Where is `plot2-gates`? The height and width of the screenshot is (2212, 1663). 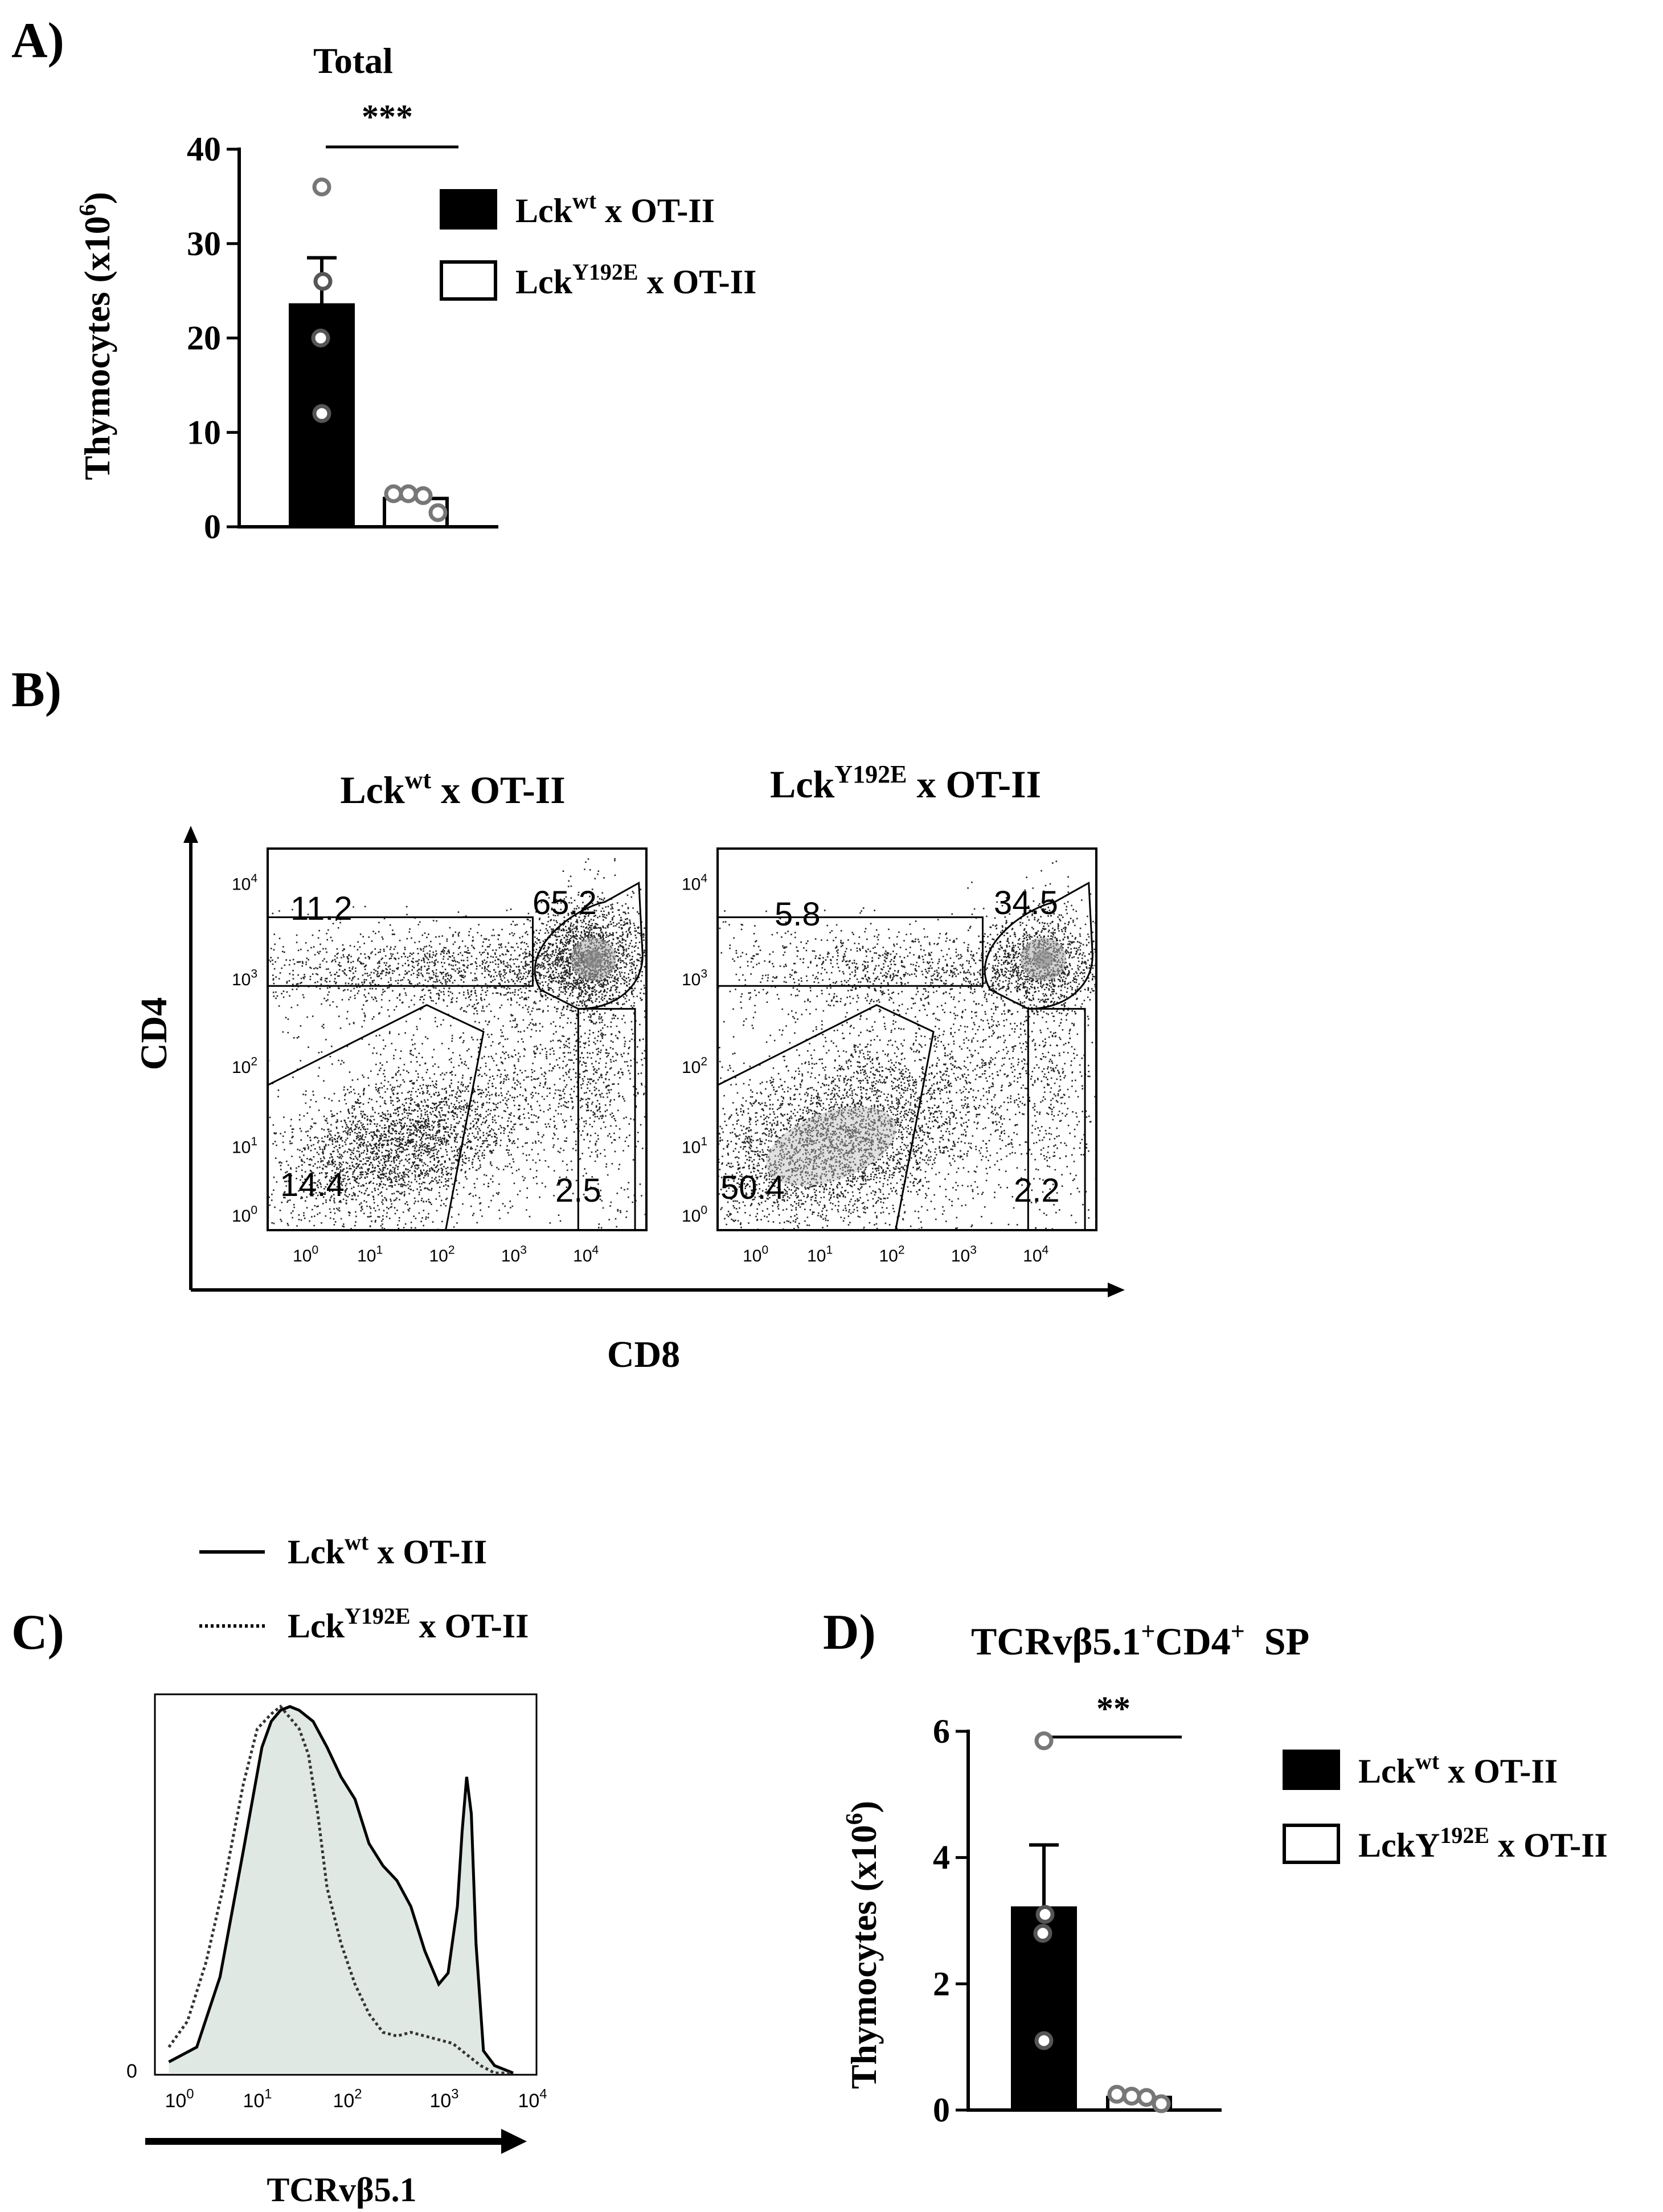 plot2-gates is located at coordinates (904, 1056).